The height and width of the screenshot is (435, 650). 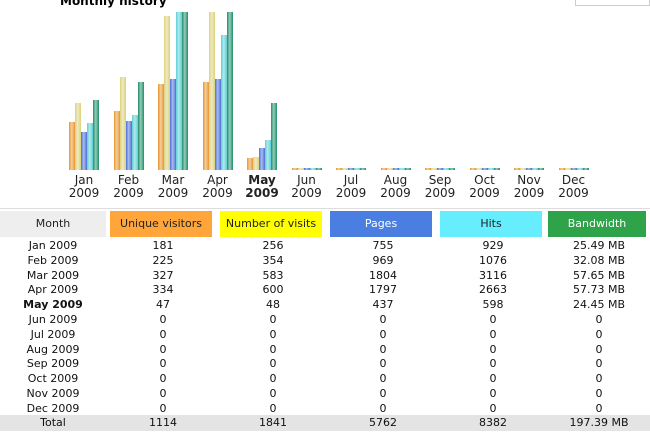 What do you see at coordinates (163, 260) in the screenshot?
I see `table-cell: 225` at bounding box center [163, 260].